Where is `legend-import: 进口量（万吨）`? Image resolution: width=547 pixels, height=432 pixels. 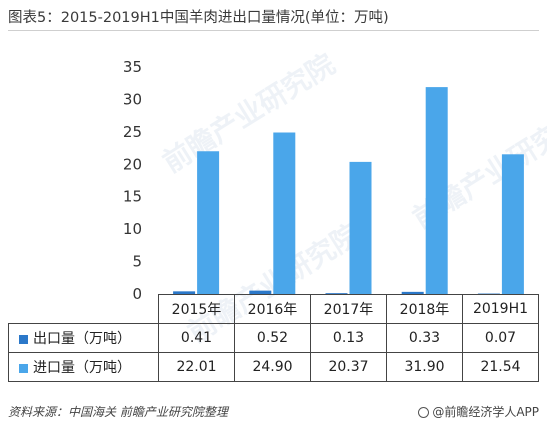 legend-import: 进口量（万吨） is located at coordinates (83, 367).